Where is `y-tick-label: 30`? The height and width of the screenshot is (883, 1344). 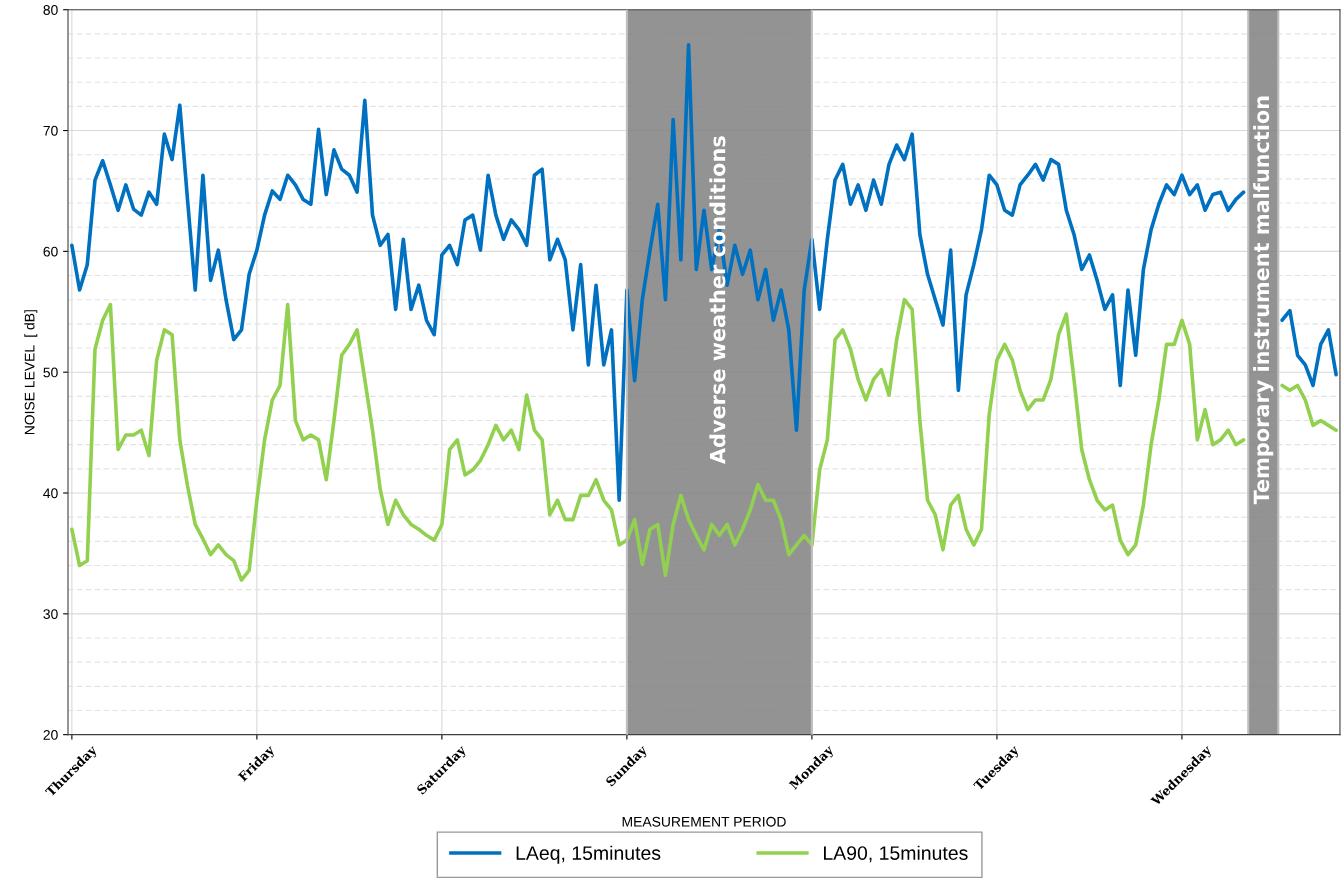 y-tick-label: 30 is located at coordinates (50, 614).